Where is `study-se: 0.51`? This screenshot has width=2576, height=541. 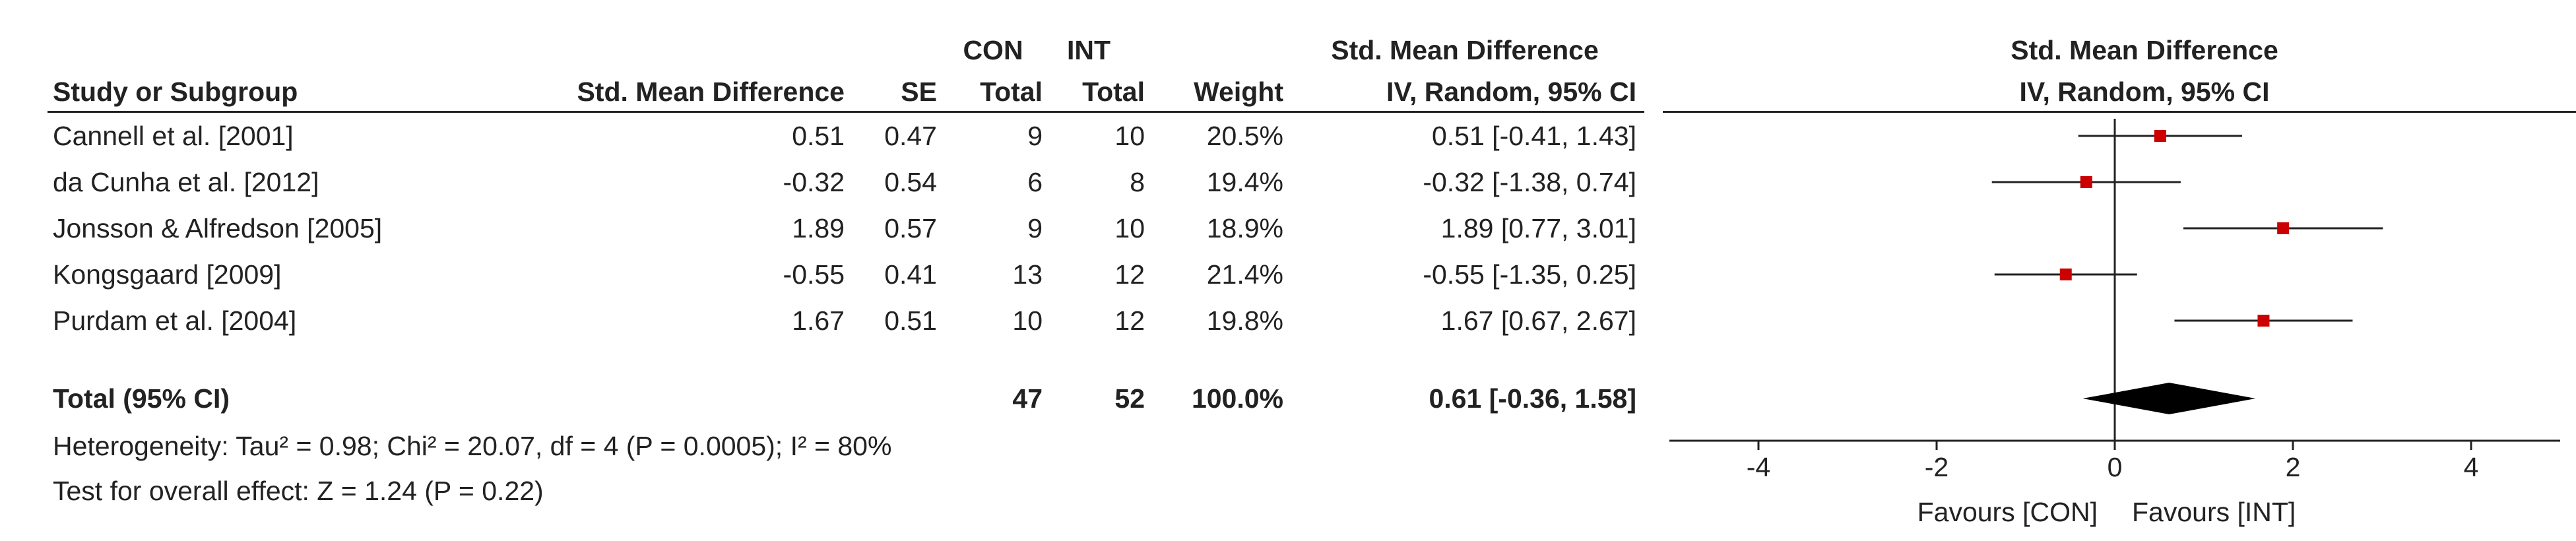 study-se: 0.51 is located at coordinates (910, 321).